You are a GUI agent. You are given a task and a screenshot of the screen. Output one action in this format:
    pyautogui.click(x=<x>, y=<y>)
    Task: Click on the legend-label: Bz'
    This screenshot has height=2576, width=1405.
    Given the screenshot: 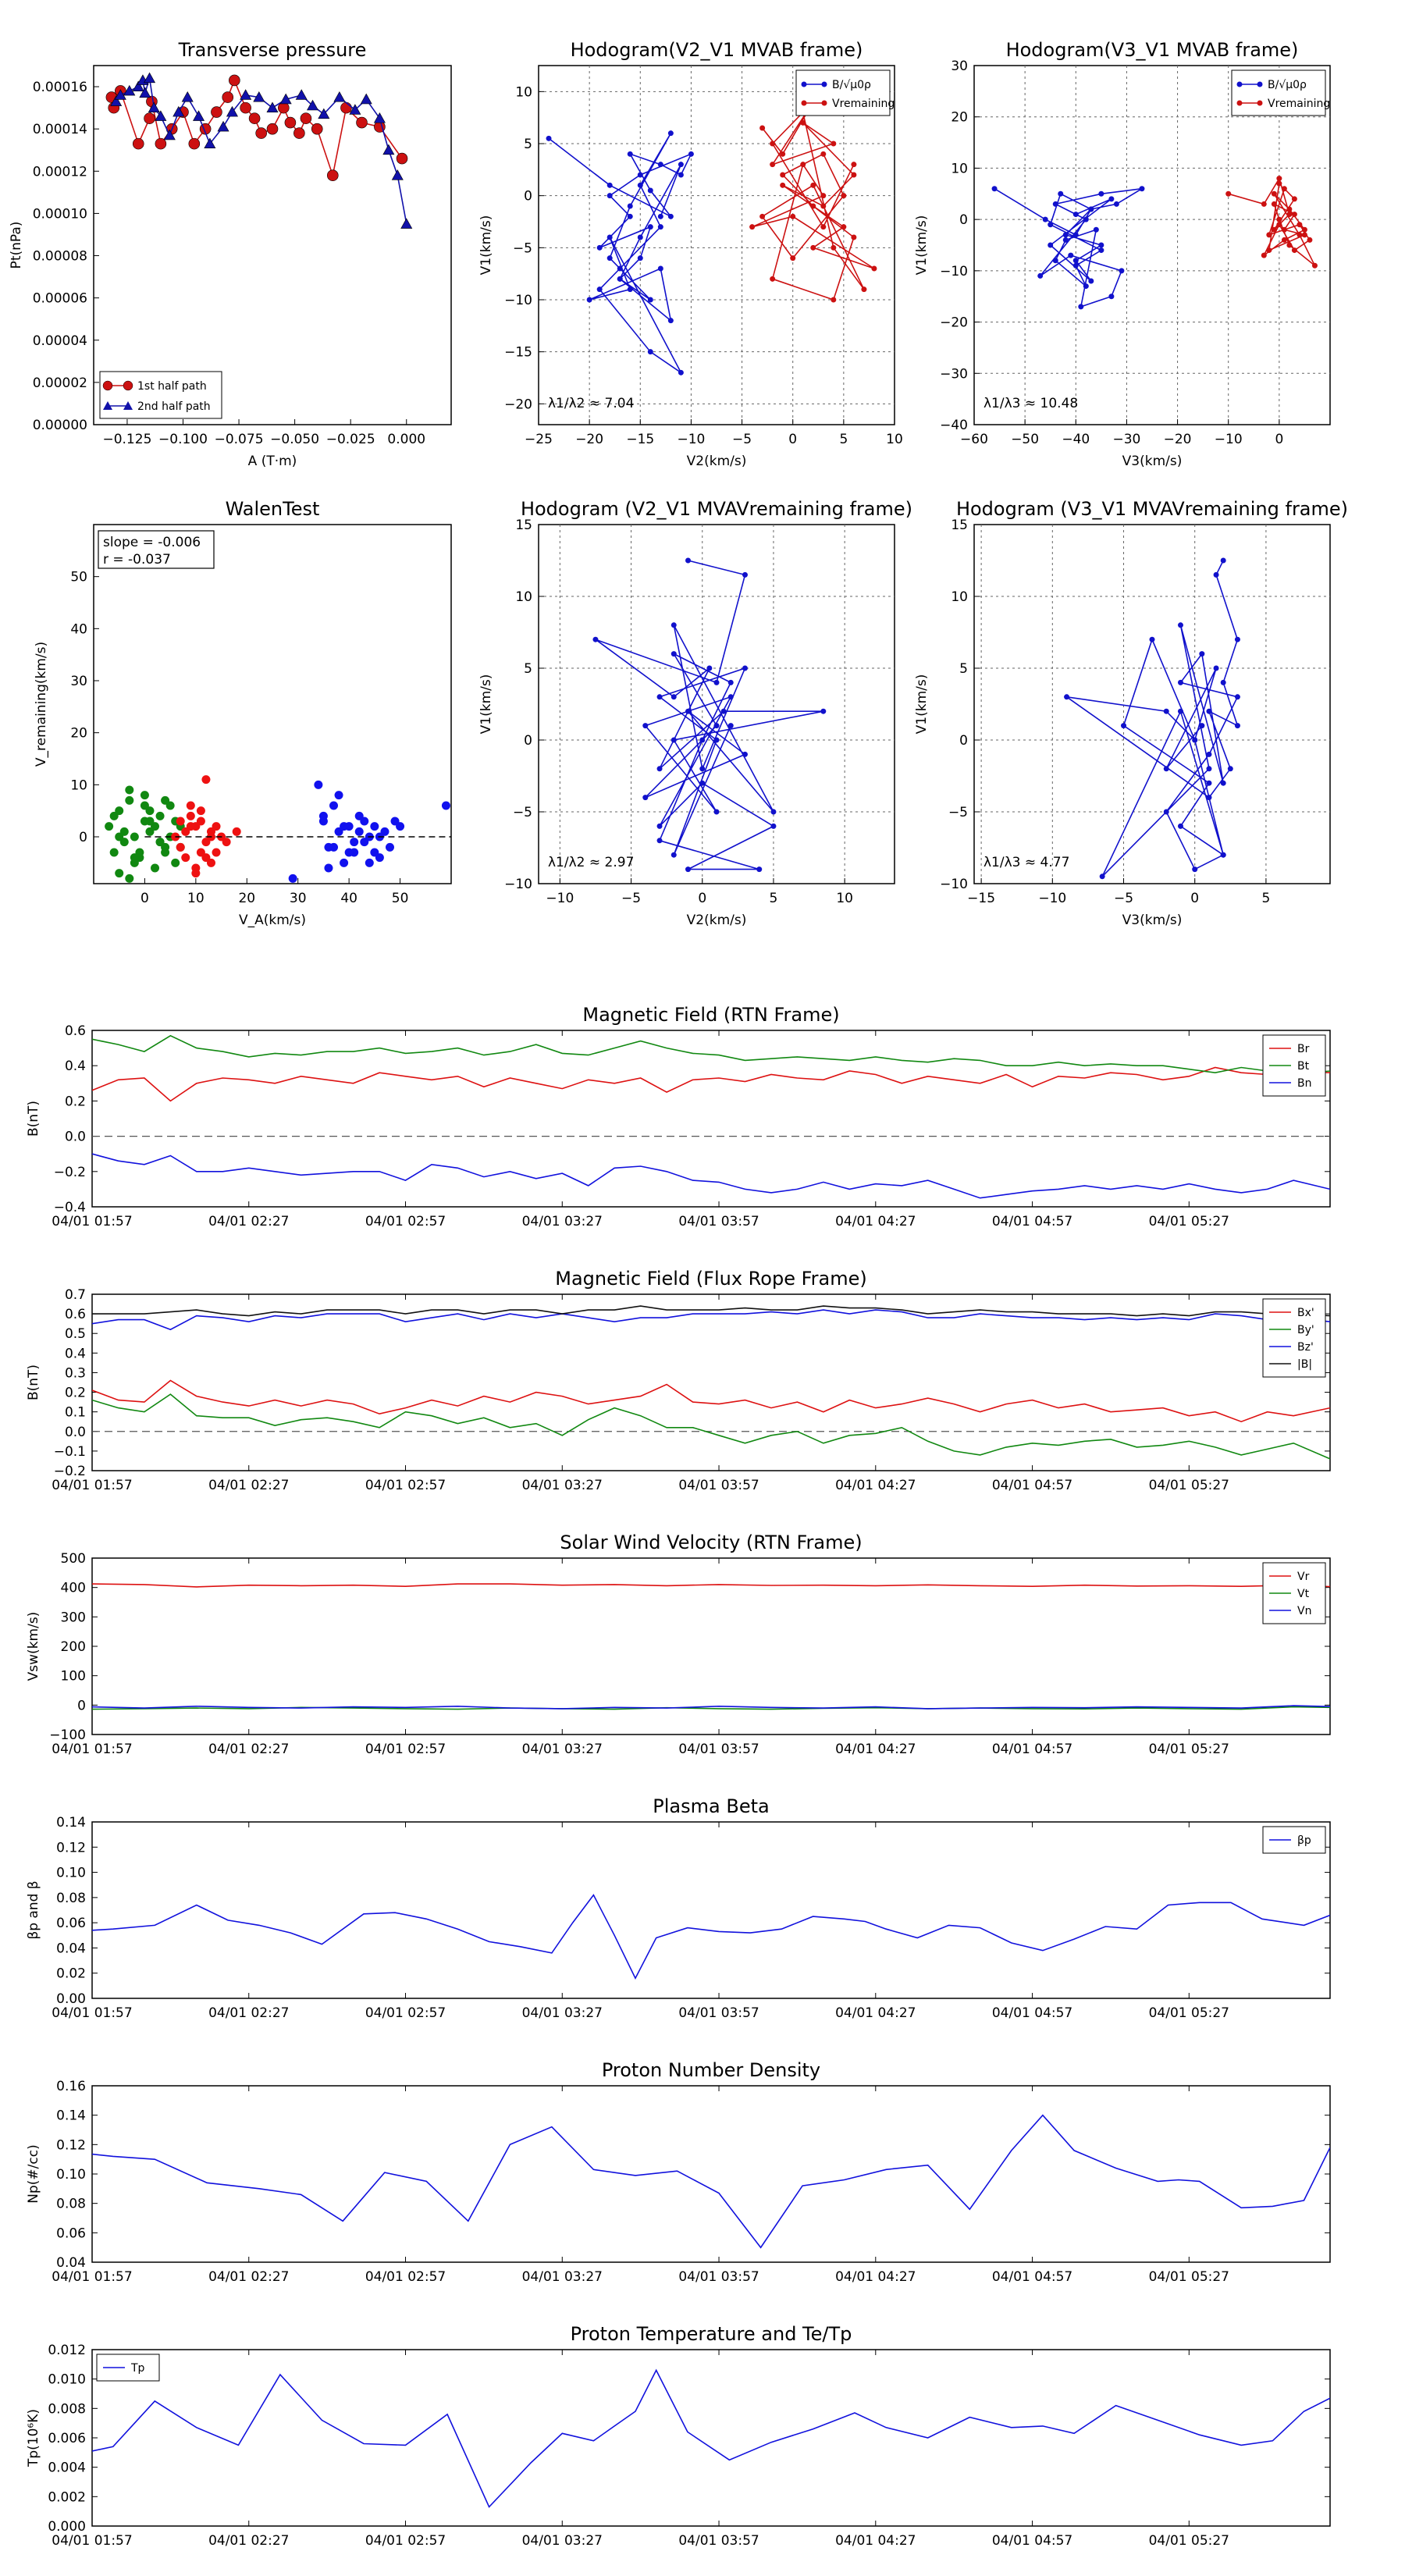 What is the action you would take?
    pyautogui.click(x=1305, y=1347)
    